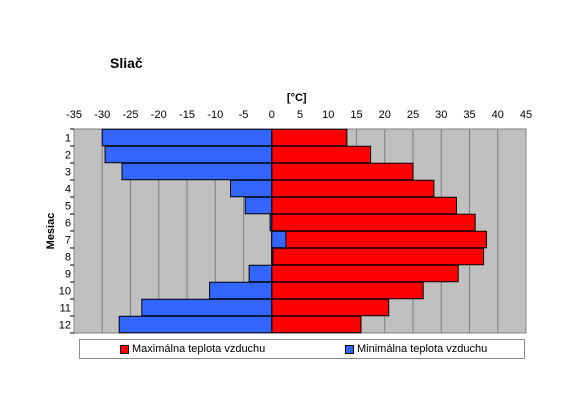 The width and height of the screenshot is (585, 414). What do you see at coordinates (68, 224) in the screenshot?
I see `y-tick-label: 6` at bounding box center [68, 224].